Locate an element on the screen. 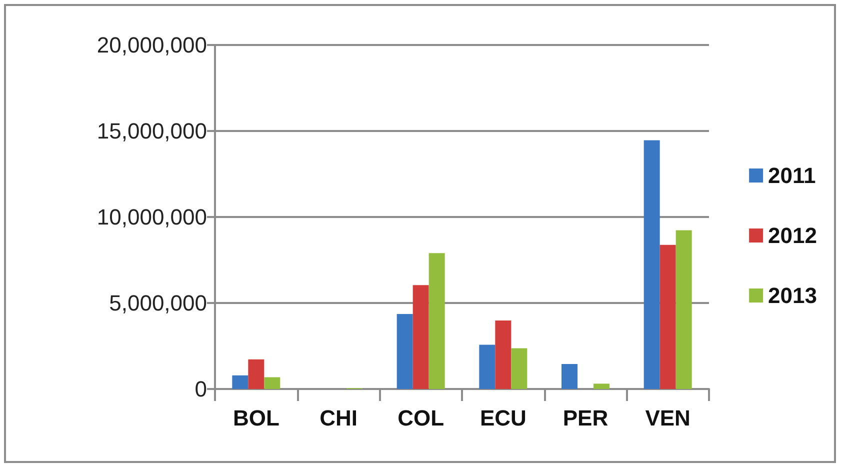 The width and height of the screenshot is (844, 471). x-tick-label: VEN is located at coordinates (667, 418).